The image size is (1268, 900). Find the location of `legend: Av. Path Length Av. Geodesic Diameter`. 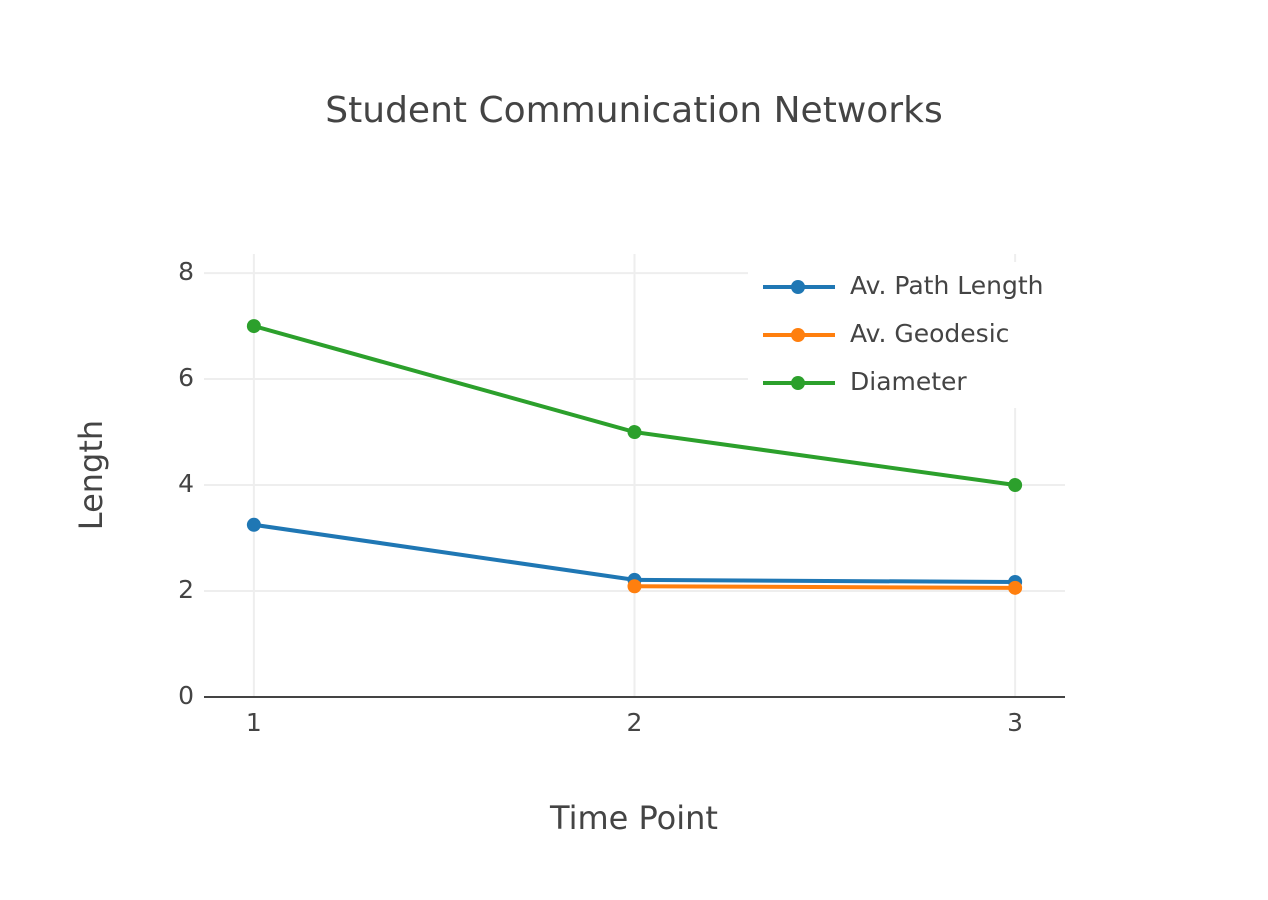

legend: Av. Path Length Av. Geodesic Diameter is located at coordinates (911, 335).